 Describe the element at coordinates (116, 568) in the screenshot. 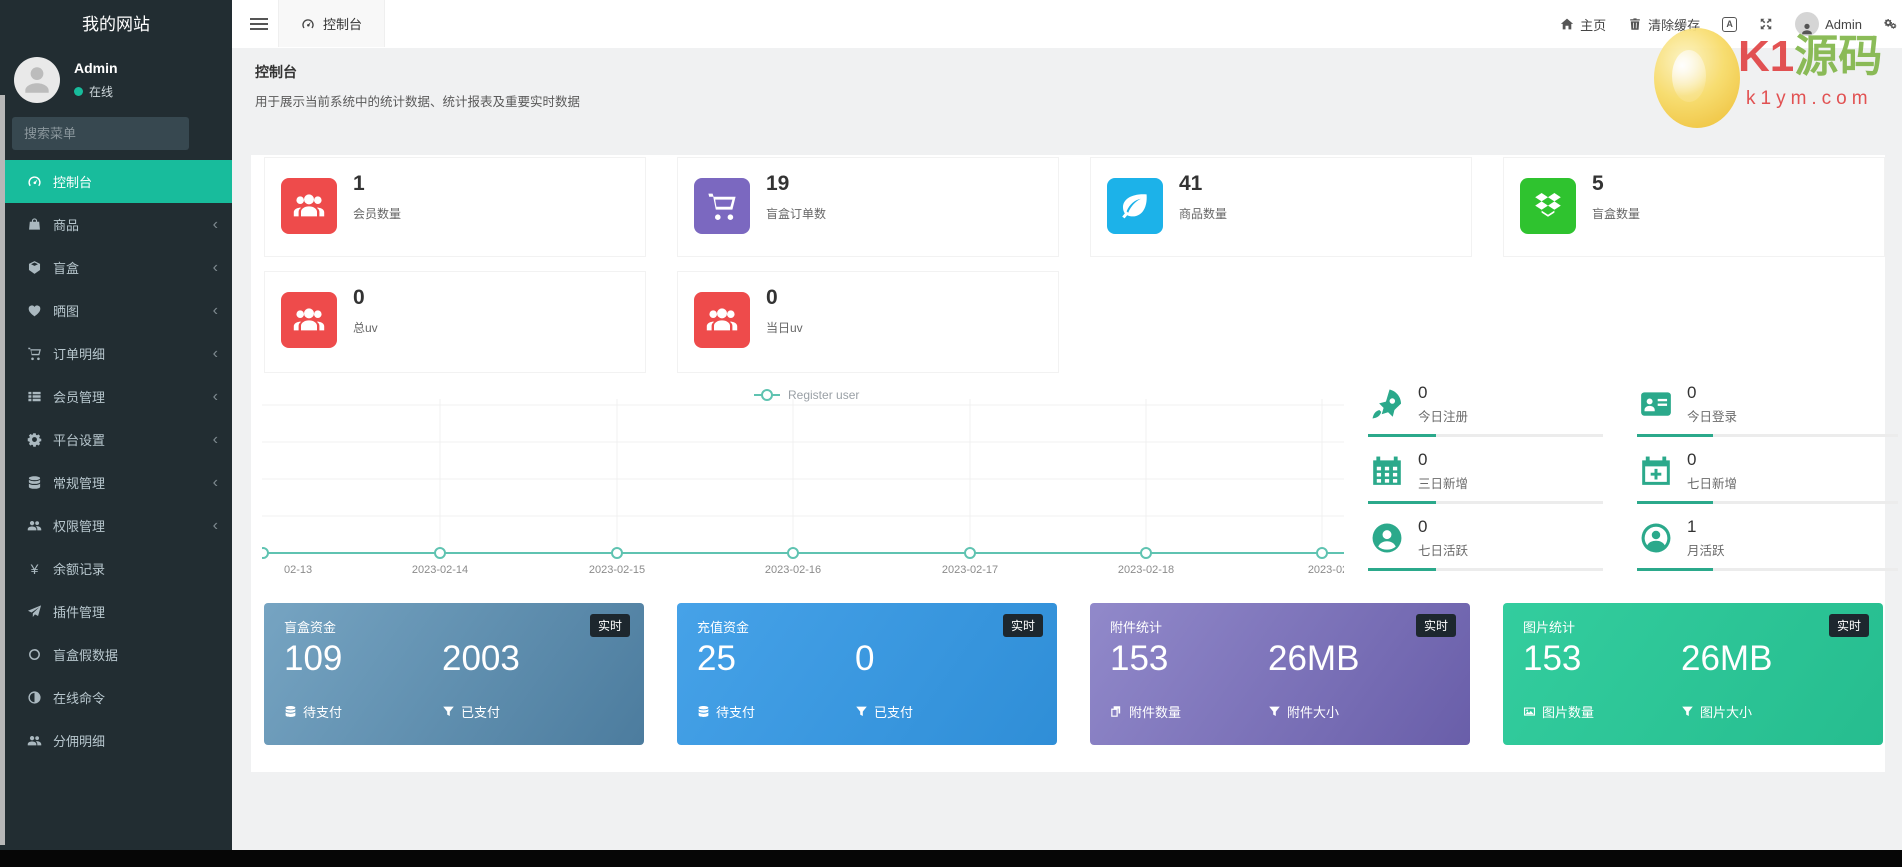

I see `sidebar-item-balance-log: ¥ 余额记录` at that location.